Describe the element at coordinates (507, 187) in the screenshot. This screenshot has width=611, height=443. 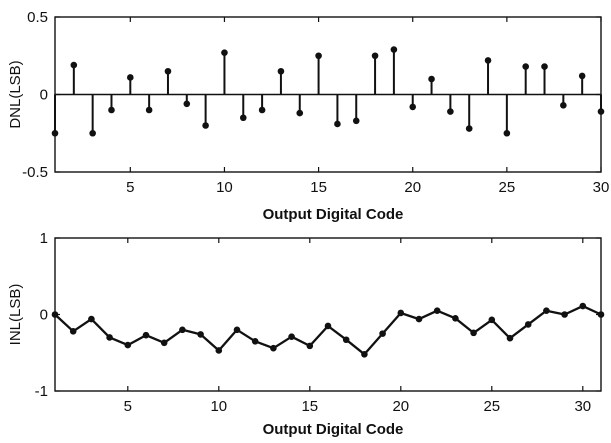
I see `dnl-xtick-label: 25` at that location.